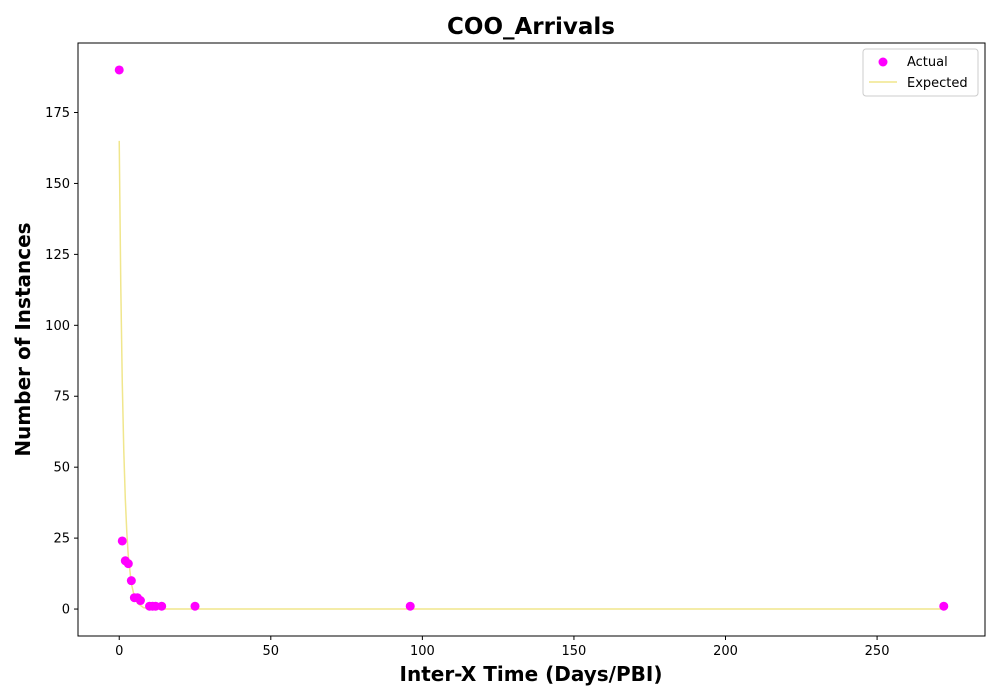  Describe the element at coordinates (61, 468) in the screenshot. I see `y-tick-label: 50` at that location.